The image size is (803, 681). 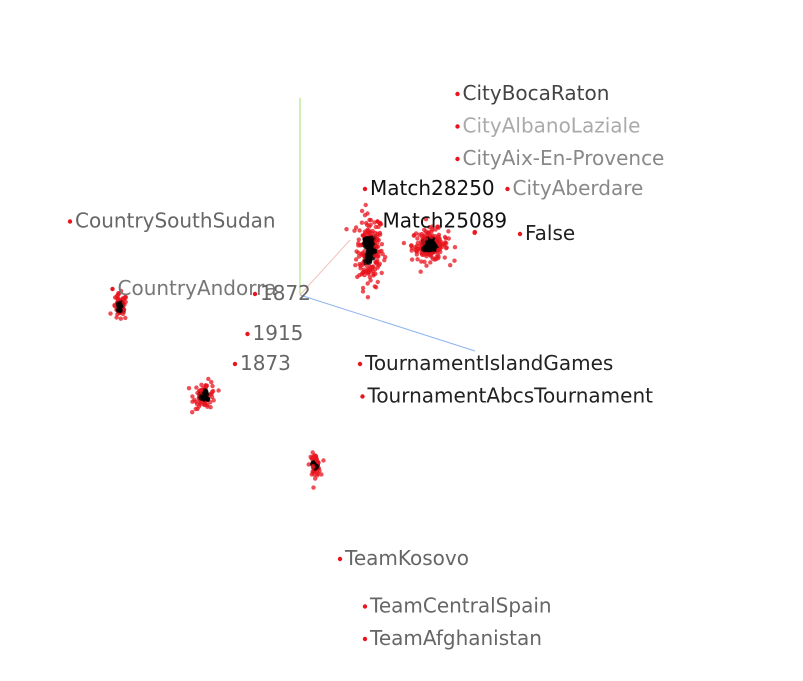 What do you see at coordinates (406, 558) in the screenshot?
I see `point-label: TeamKosovo` at bounding box center [406, 558].